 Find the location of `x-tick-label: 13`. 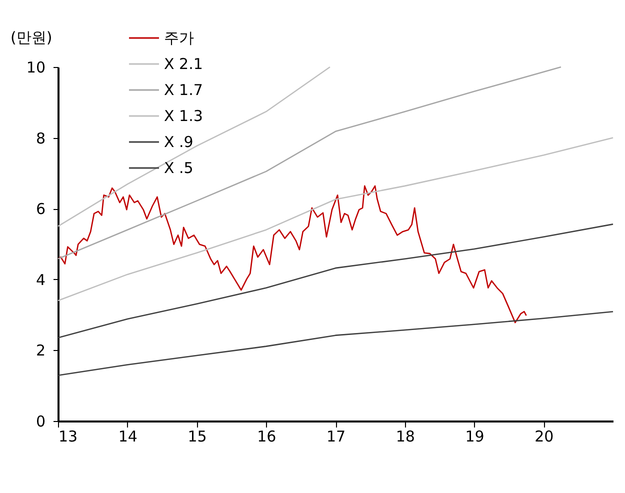

x-tick-label: 13 is located at coordinates (68, 437).